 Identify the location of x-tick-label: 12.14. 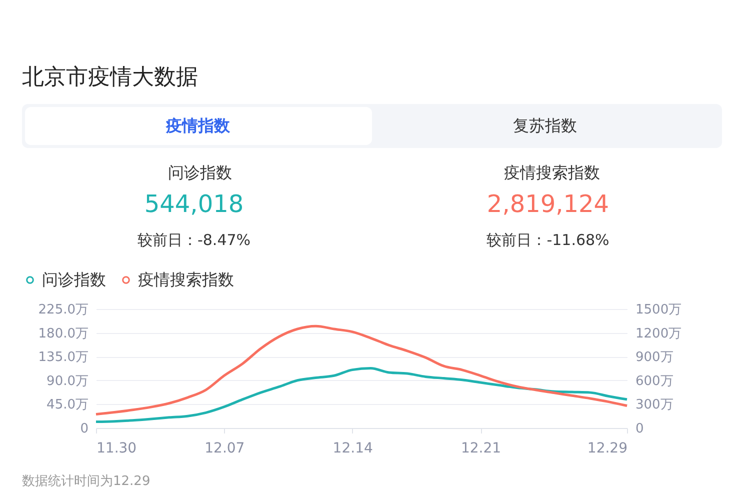
(352, 448).